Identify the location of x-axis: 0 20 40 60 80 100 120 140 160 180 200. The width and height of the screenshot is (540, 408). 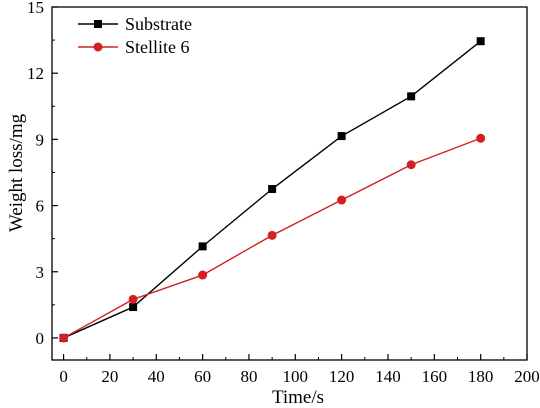
(299, 370).